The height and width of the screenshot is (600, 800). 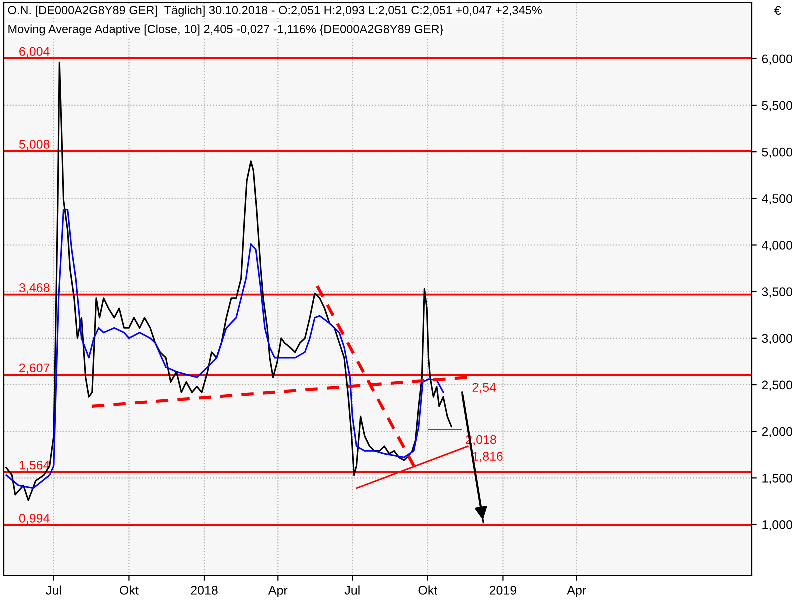 What do you see at coordinates (503, 590) in the screenshot?
I see `x-tick-label: 2019` at bounding box center [503, 590].